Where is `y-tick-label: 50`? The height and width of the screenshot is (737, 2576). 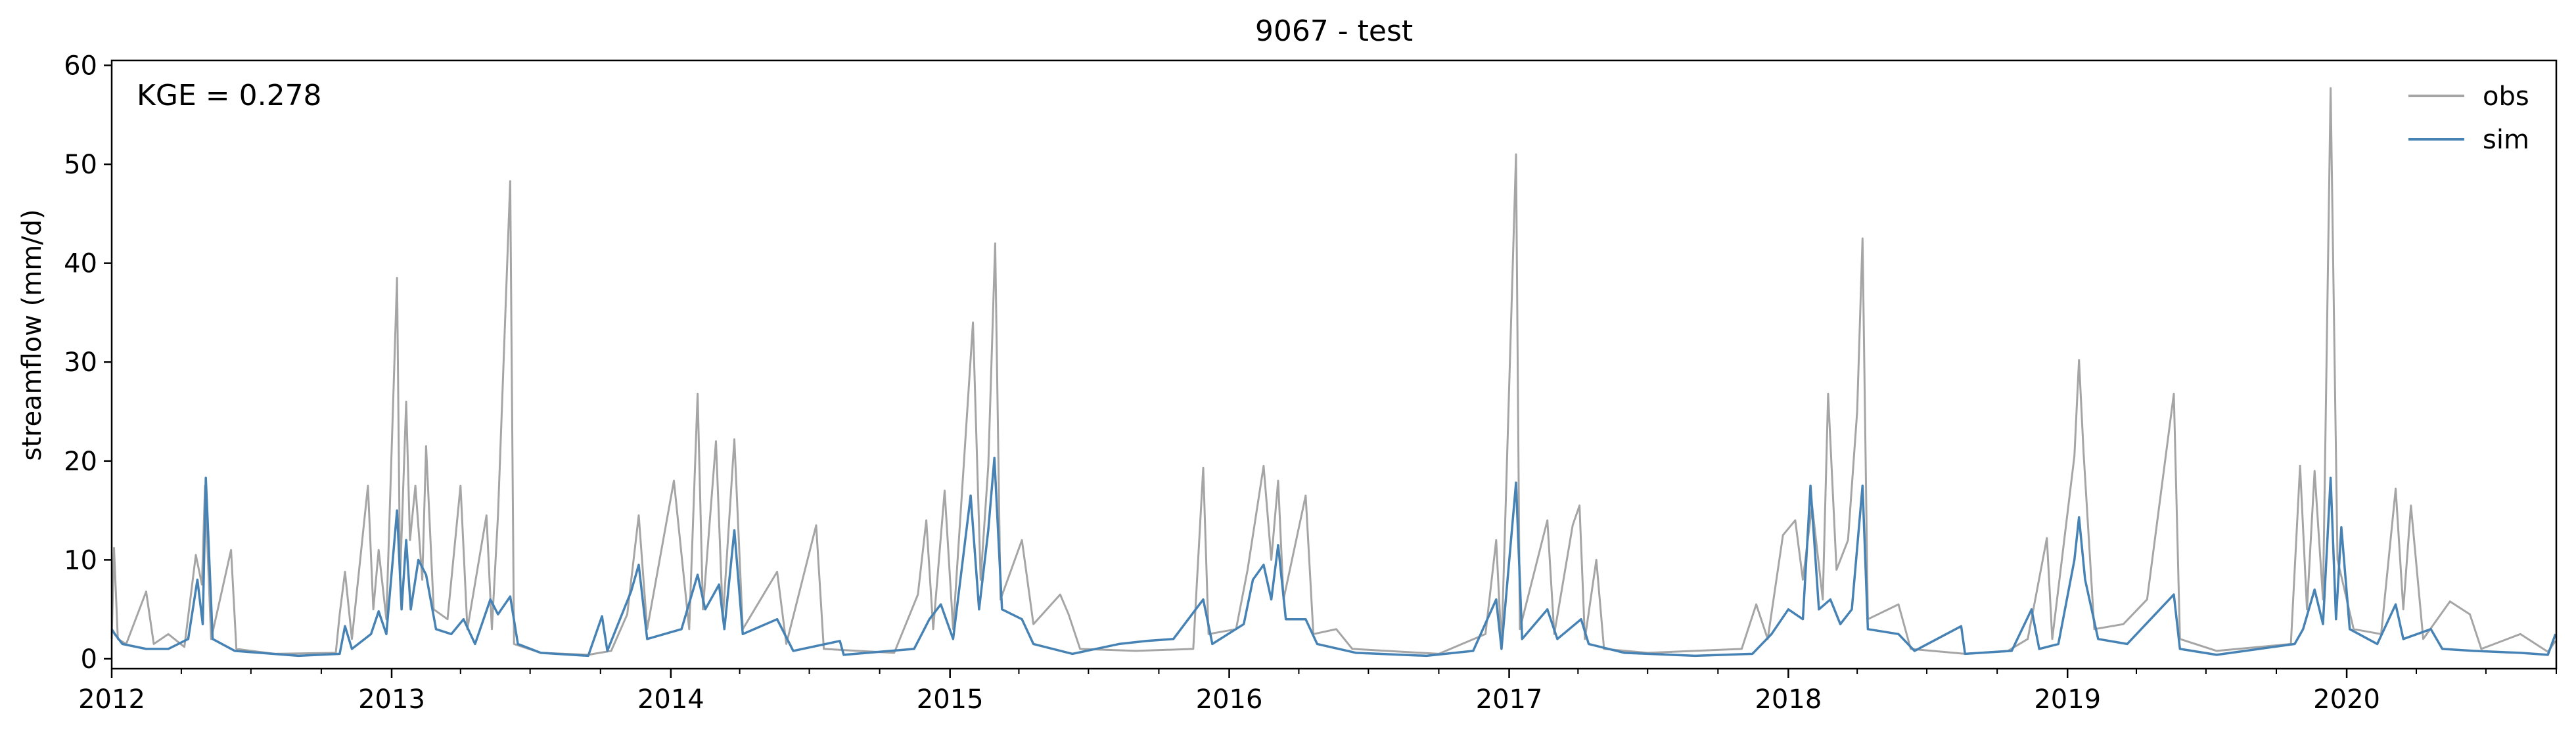 y-tick-label: 50 is located at coordinates (81, 165).